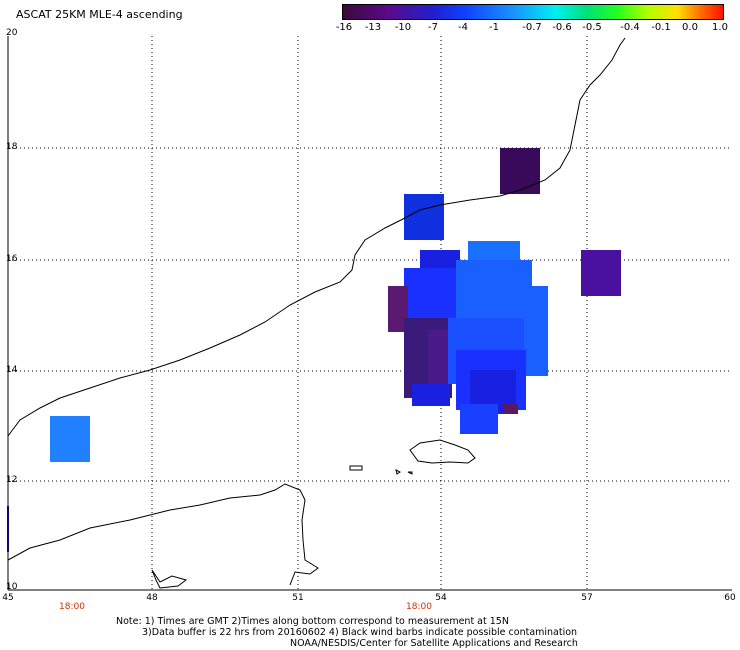 This screenshot has width=740, height=650. What do you see at coordinates (661, 27) in the screenshot?
I see `cb-tick: -0.1` at bounding box center [661, 27].